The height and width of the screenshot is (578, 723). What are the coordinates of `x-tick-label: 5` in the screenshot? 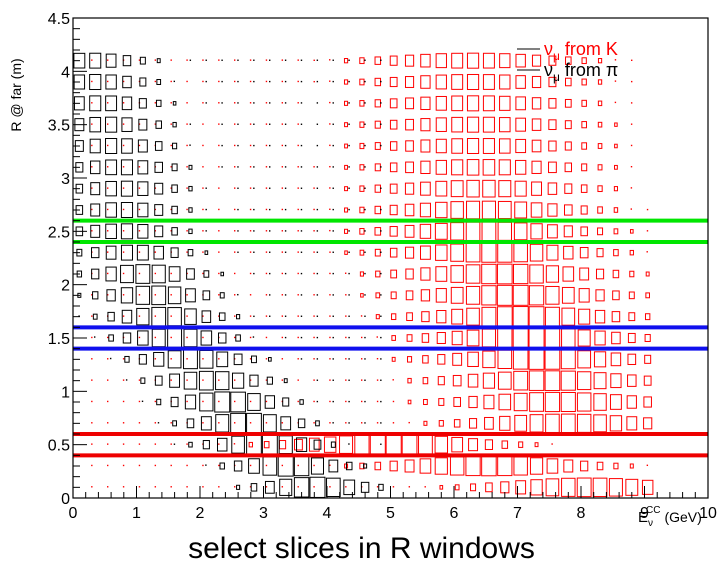 It's located at (390, 513).